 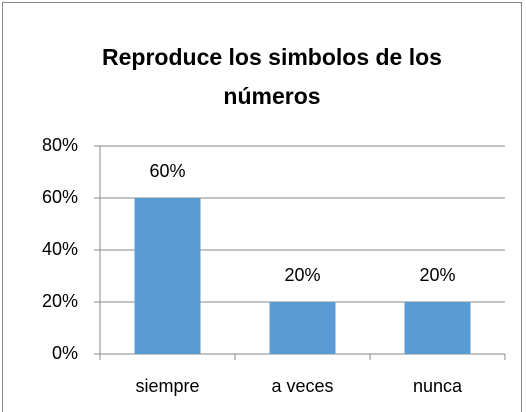 I want to click on y-tick-label: 40%, so click(x=60, y=249).